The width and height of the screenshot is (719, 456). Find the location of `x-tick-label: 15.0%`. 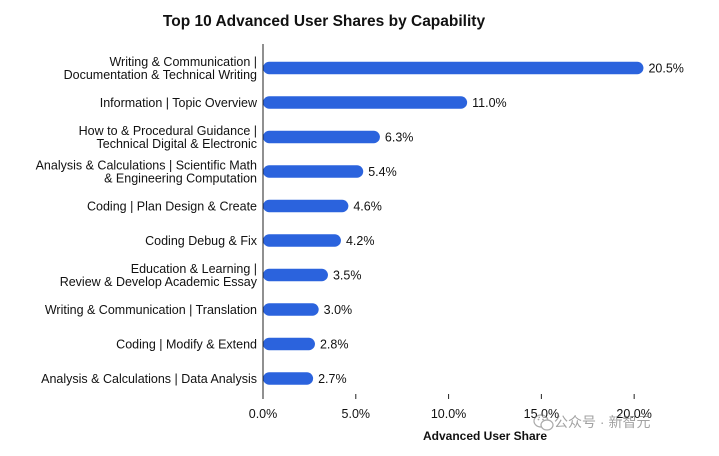

x-tick-label: 15.0% is located at coordinates (541, 414).